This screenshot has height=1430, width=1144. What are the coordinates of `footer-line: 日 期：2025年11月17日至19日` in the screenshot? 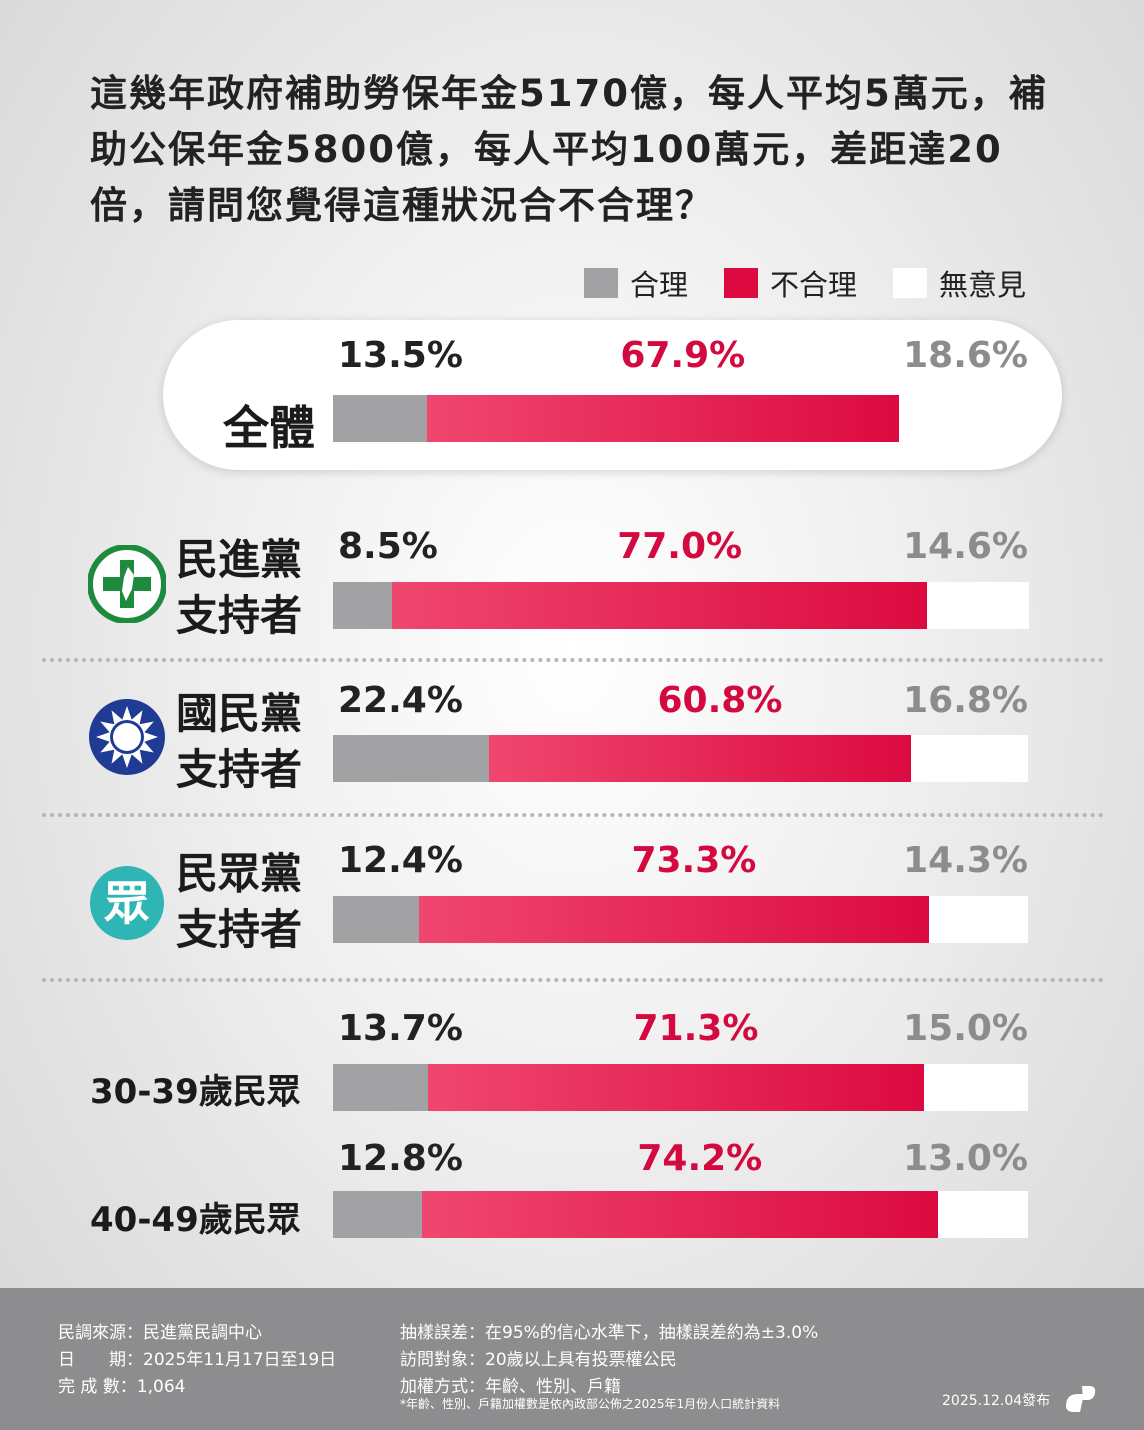 It's located at (197, 1360).